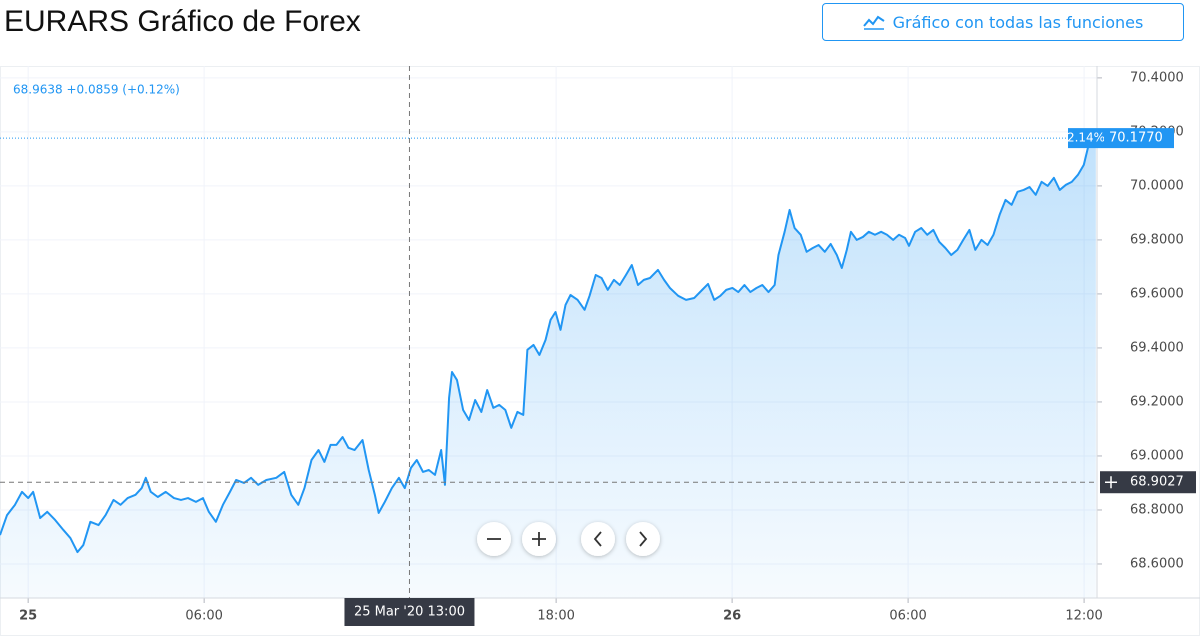 Image resolution: width=1200 pixels, height=636 pixels. I want to click on full-chart-button: Gráfico con todas las funciones, so click(1003, 22).